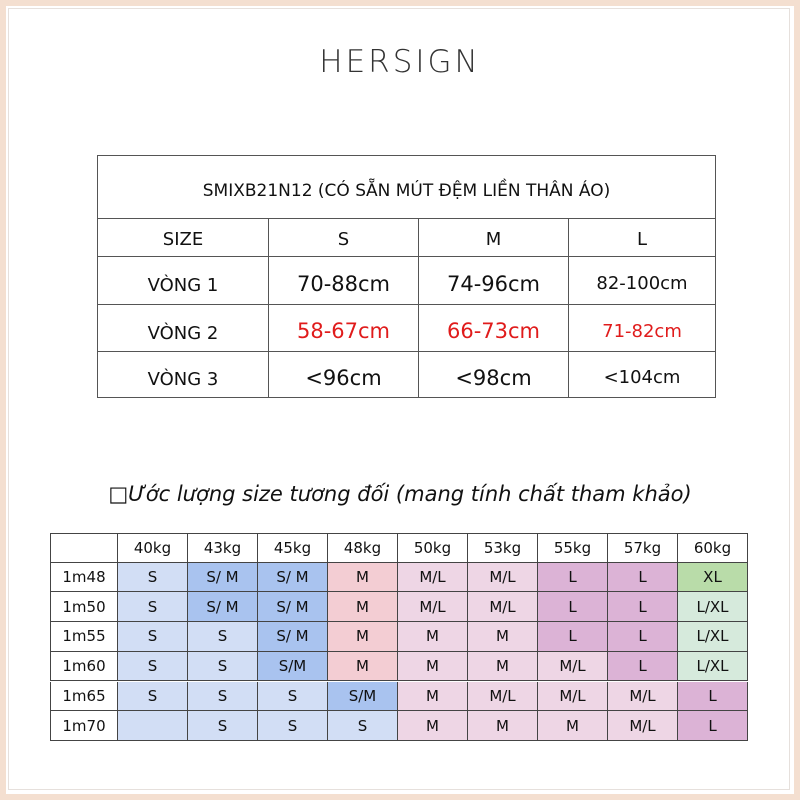  What do you see at coordinates (84, 666) in the screenshot?
I see `height-label: 1m60` at bounding box center [84, 666].